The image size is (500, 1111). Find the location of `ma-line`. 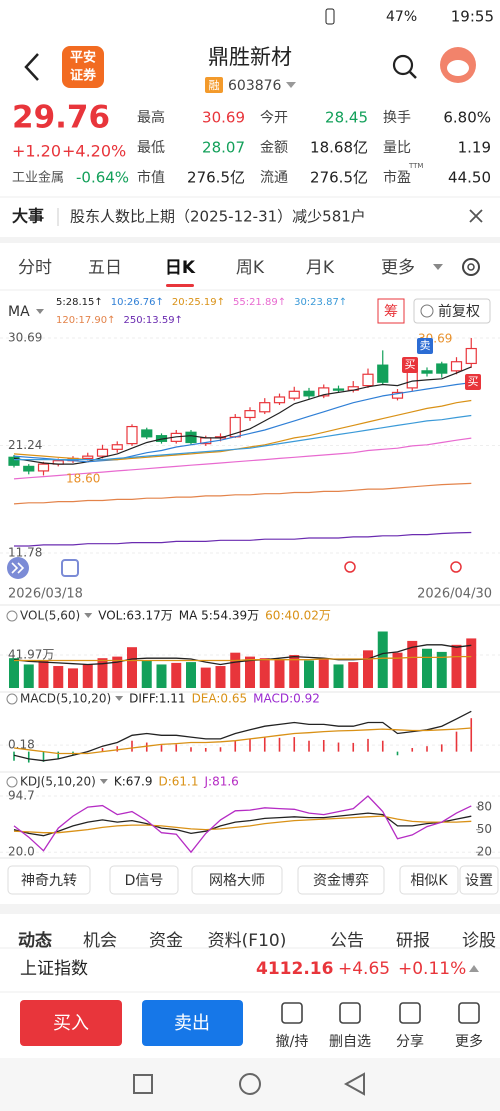

ma-line is located at coordinates (242, 458).